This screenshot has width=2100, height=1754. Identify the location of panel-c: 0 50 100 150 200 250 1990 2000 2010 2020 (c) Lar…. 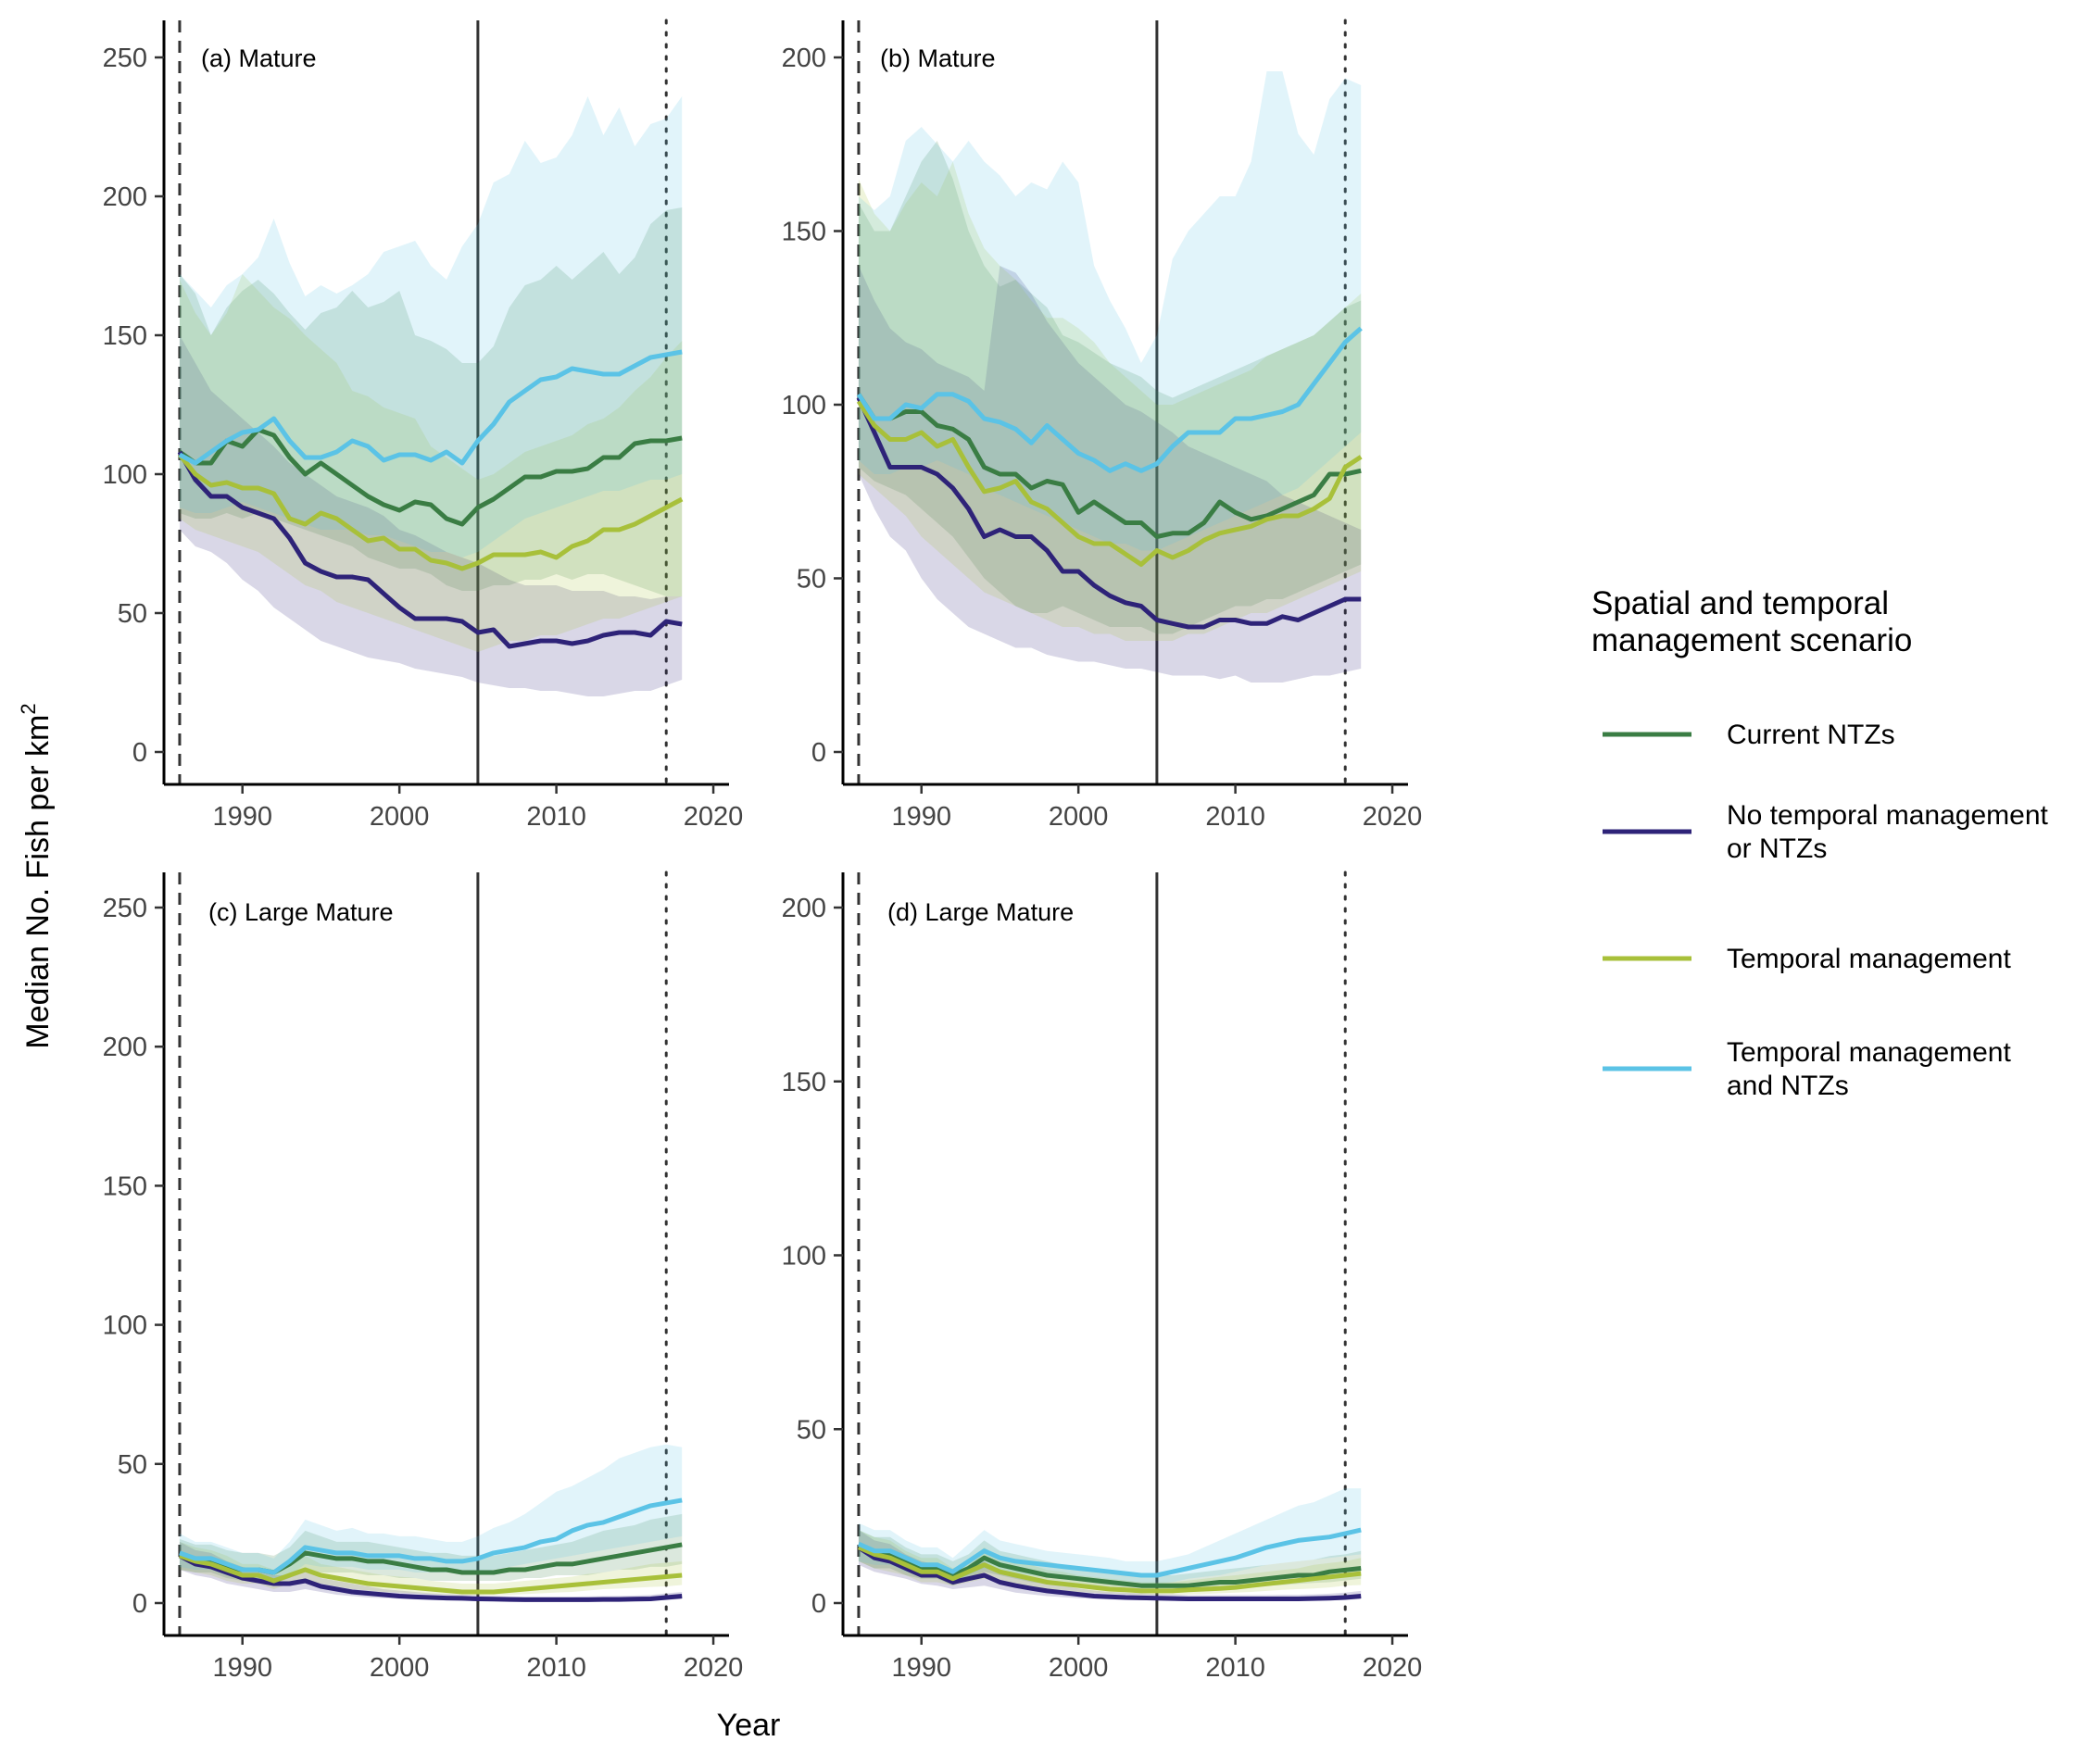
(423, 1277).